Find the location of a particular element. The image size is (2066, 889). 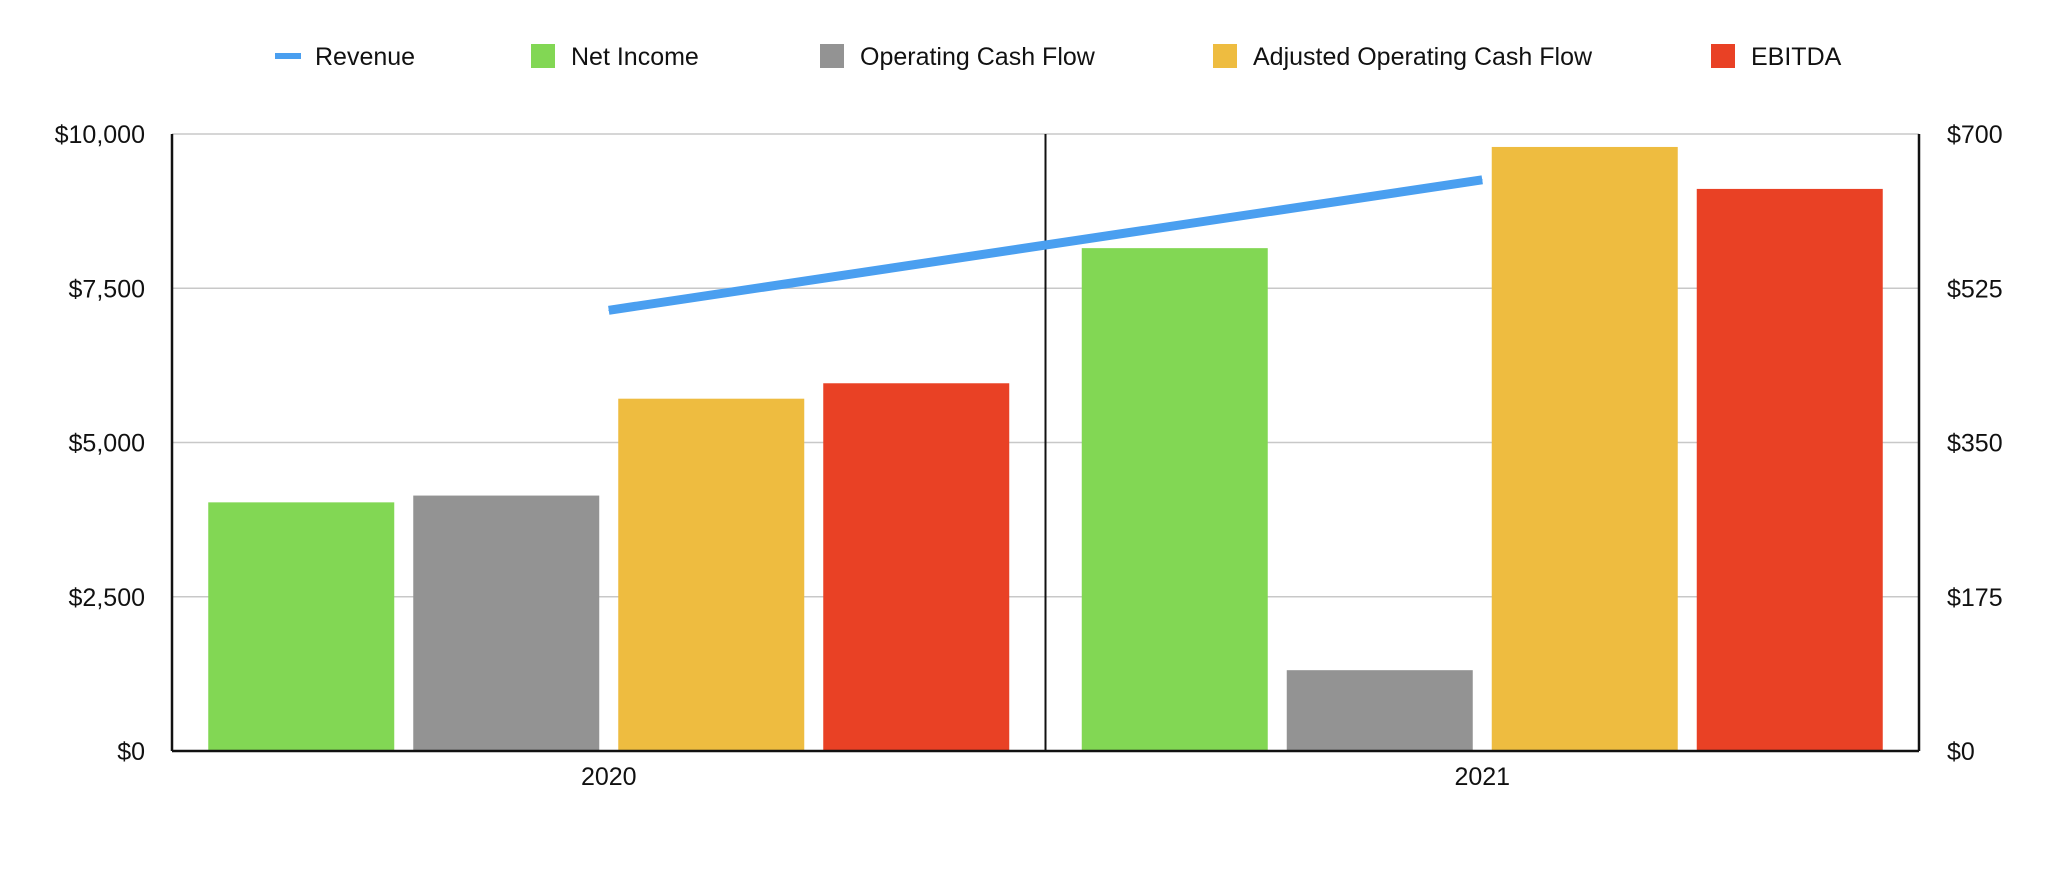

legend-swatch-ebitda is located at coordinates (1723, 56).